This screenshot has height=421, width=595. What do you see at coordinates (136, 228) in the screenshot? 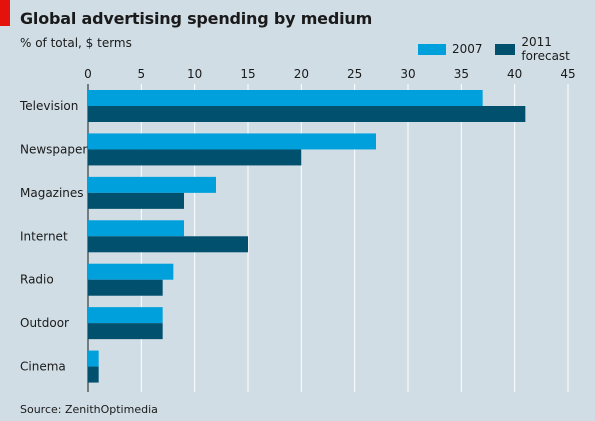
I see `bar-internet-2007` at bounding box center [136, 228].